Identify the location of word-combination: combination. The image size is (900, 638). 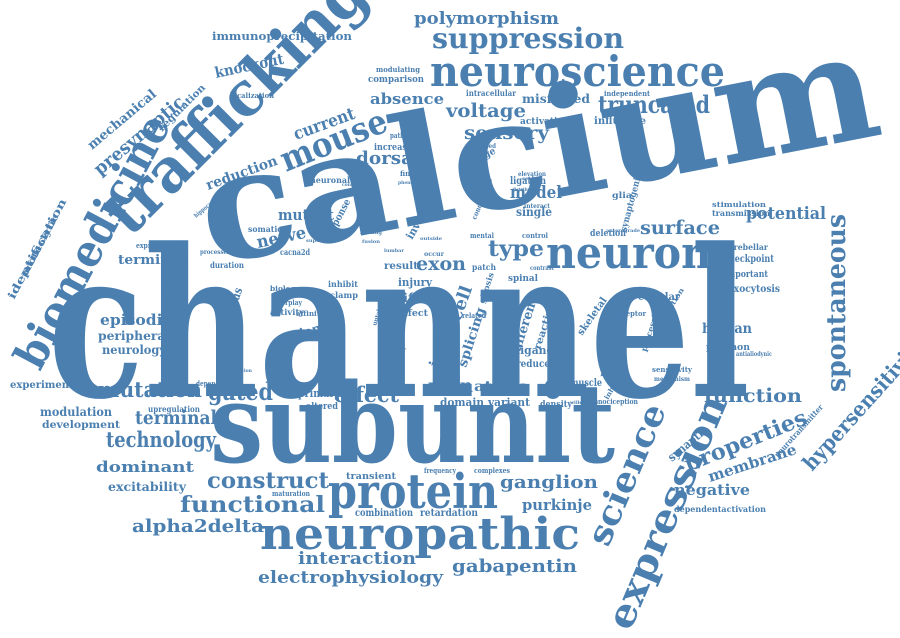
(384, 513).